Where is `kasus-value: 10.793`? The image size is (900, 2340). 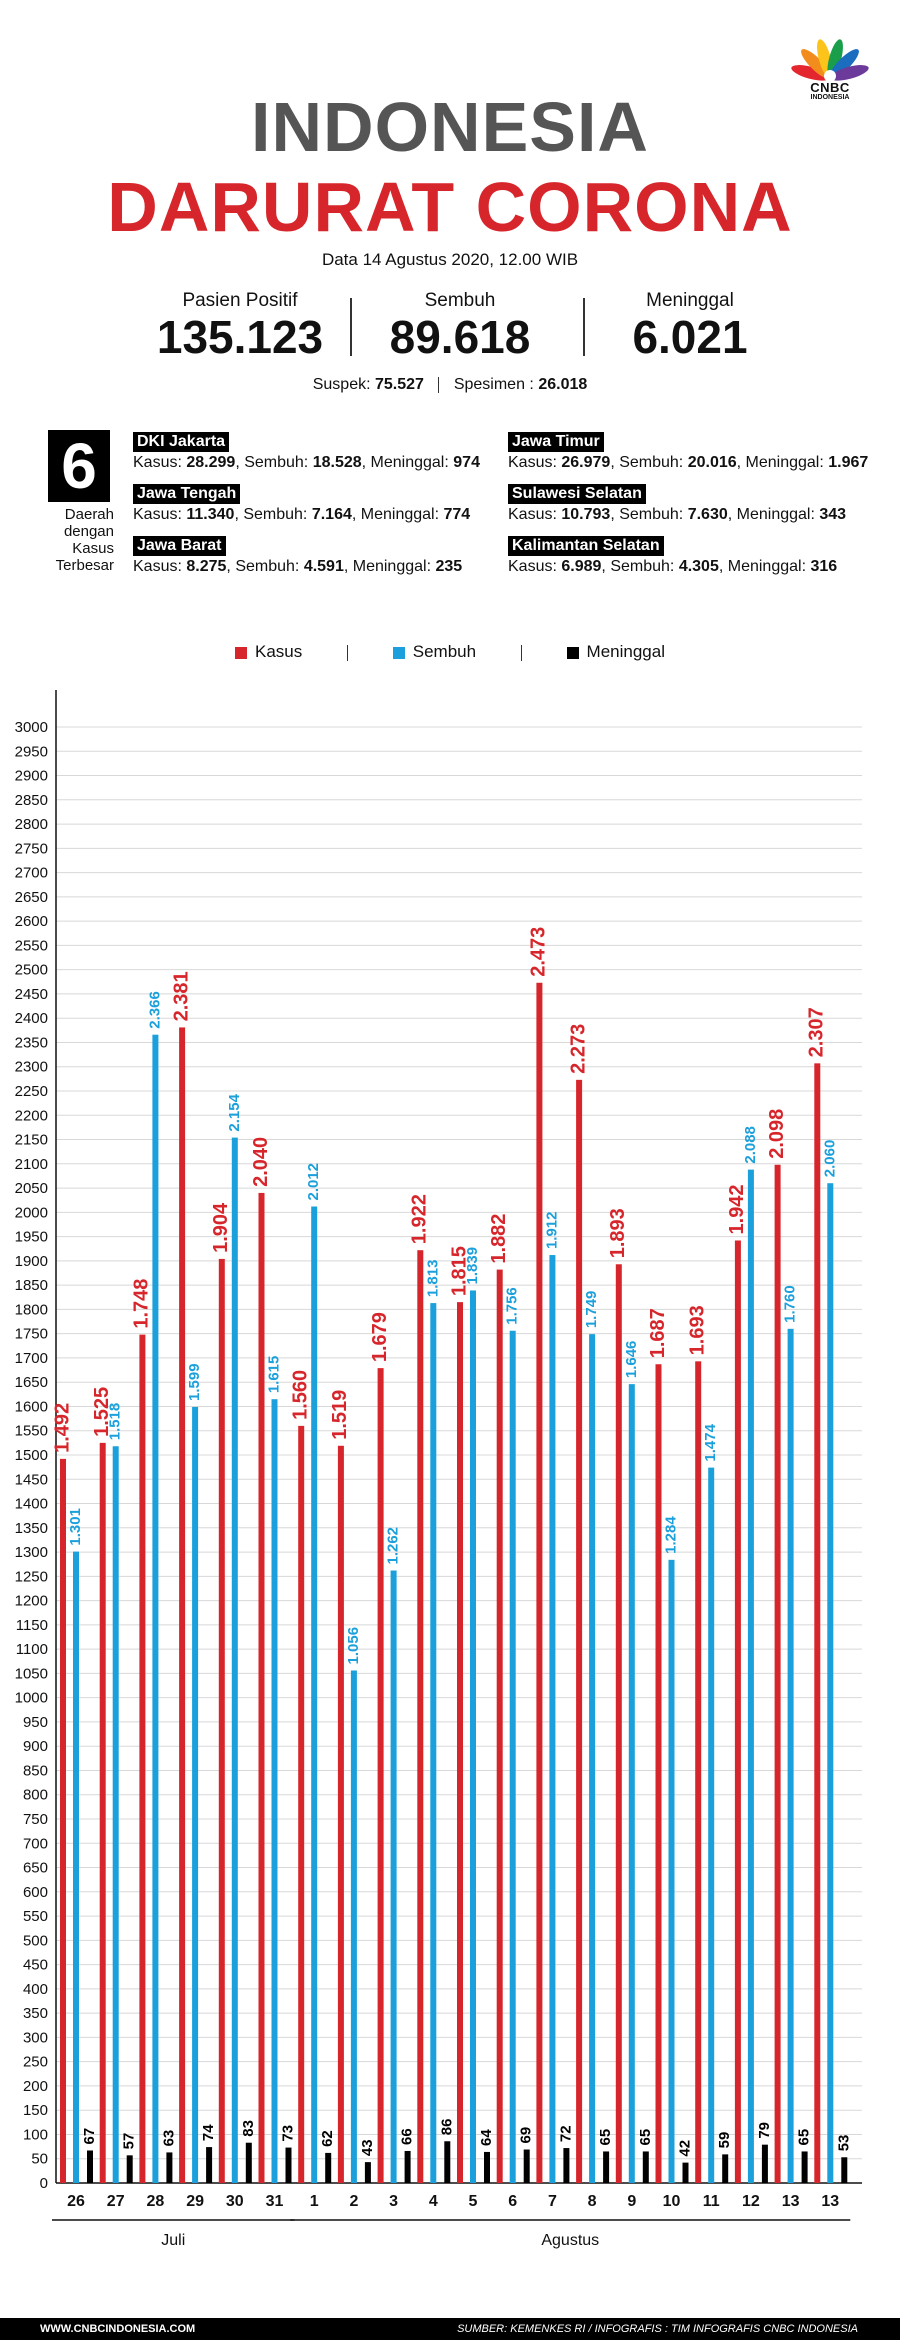 kasus-value: 10.793 is located at coordinates (586, 514).